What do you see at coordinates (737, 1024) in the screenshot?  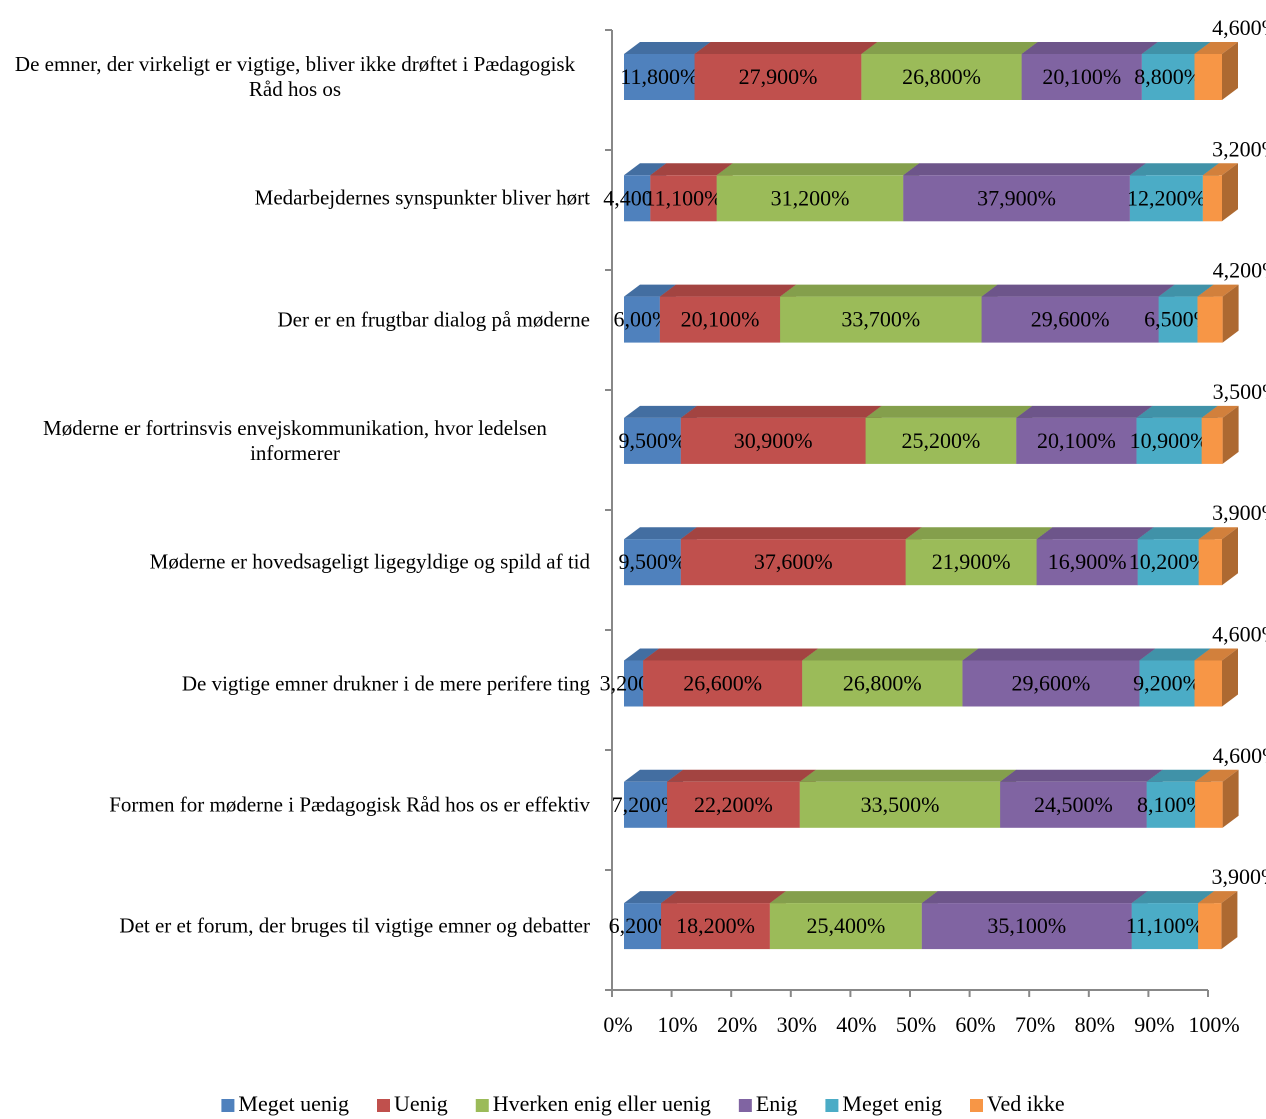 I see `x-tick-label: 20%` at bounding box center [737, 1024].